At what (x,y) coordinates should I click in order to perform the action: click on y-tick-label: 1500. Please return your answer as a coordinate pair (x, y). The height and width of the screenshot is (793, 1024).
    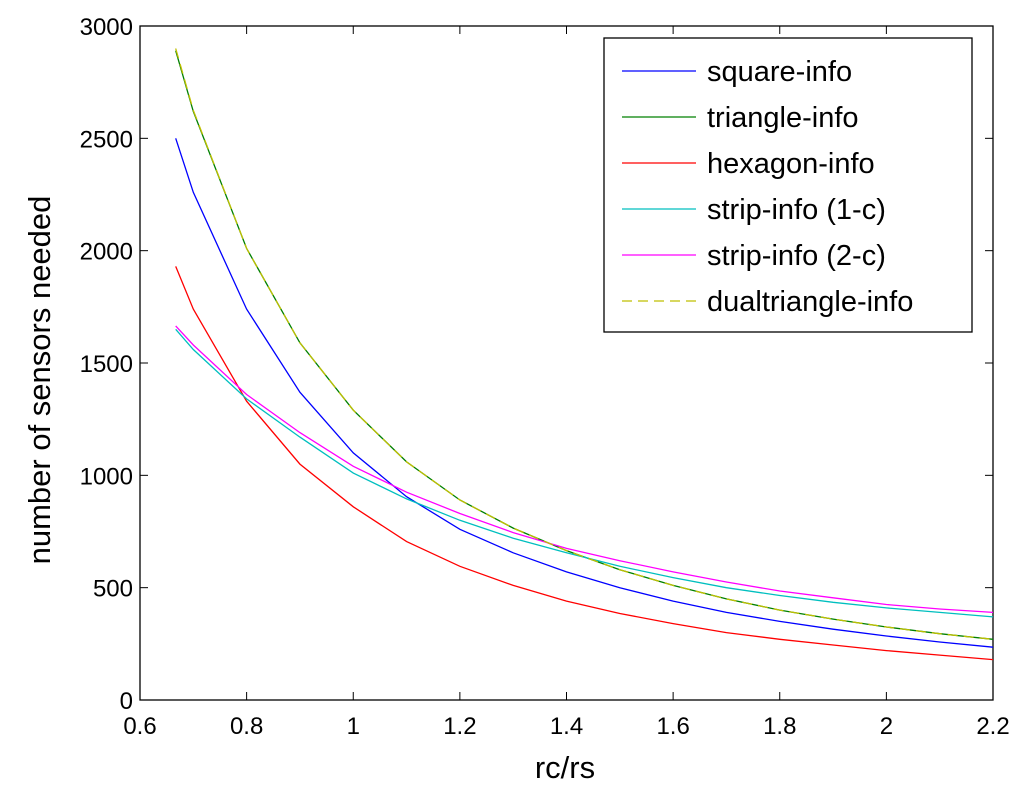
    Looking at the image, I should click on (106, 364).